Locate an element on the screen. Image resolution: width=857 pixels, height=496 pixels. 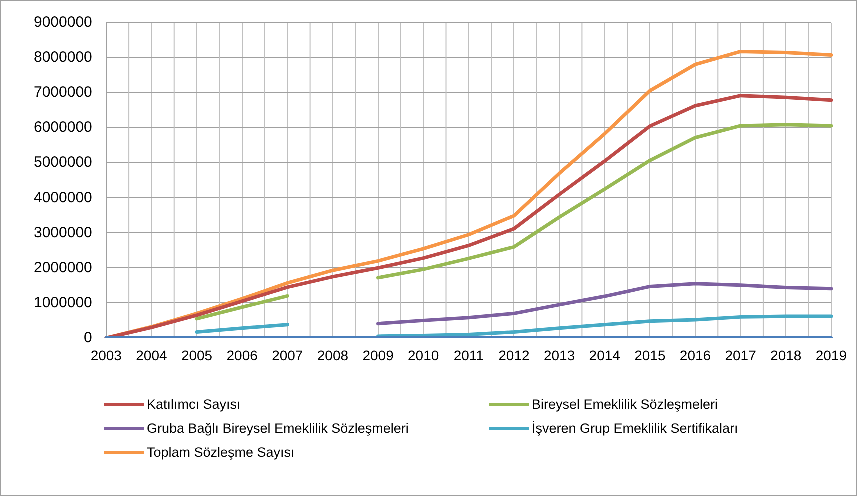
y-tick-label: 8000000 is located at coordinates (63, 57).